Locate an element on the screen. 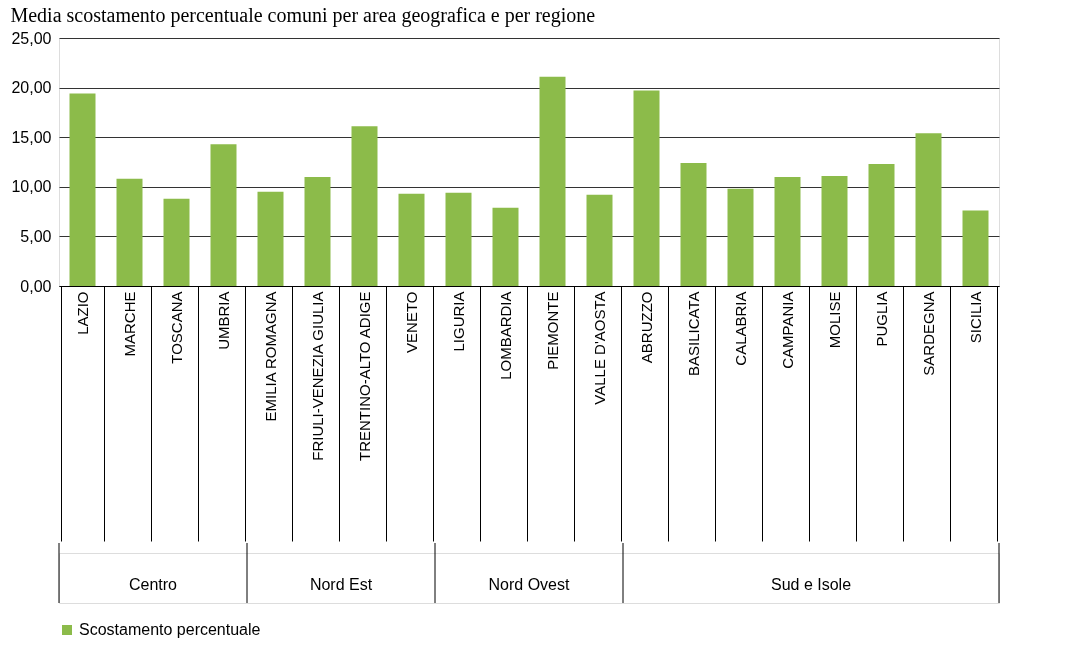  text: Sud e Isole is located at coordinates (811, 584).